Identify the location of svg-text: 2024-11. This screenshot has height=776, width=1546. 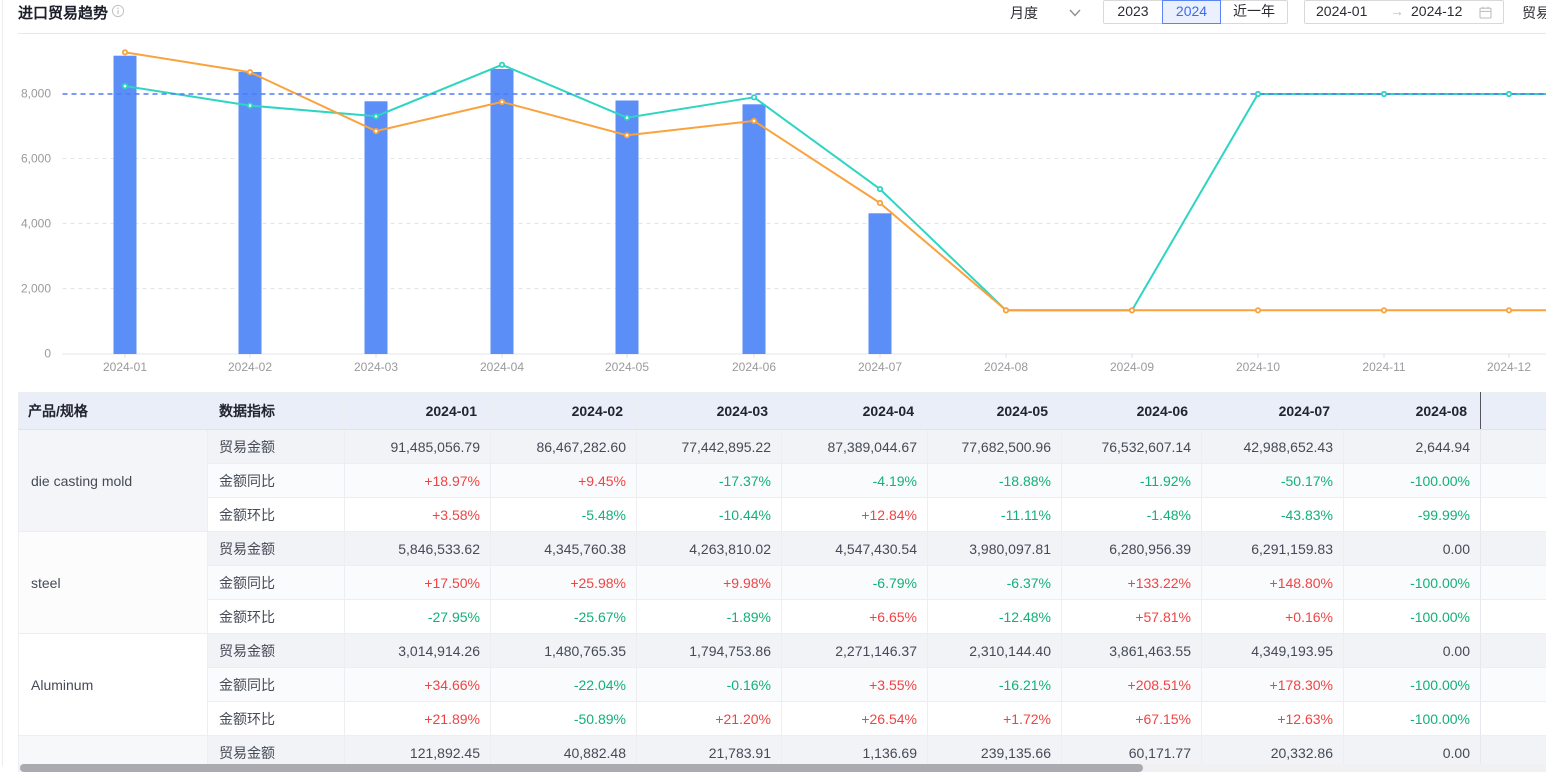
(1383, 367).